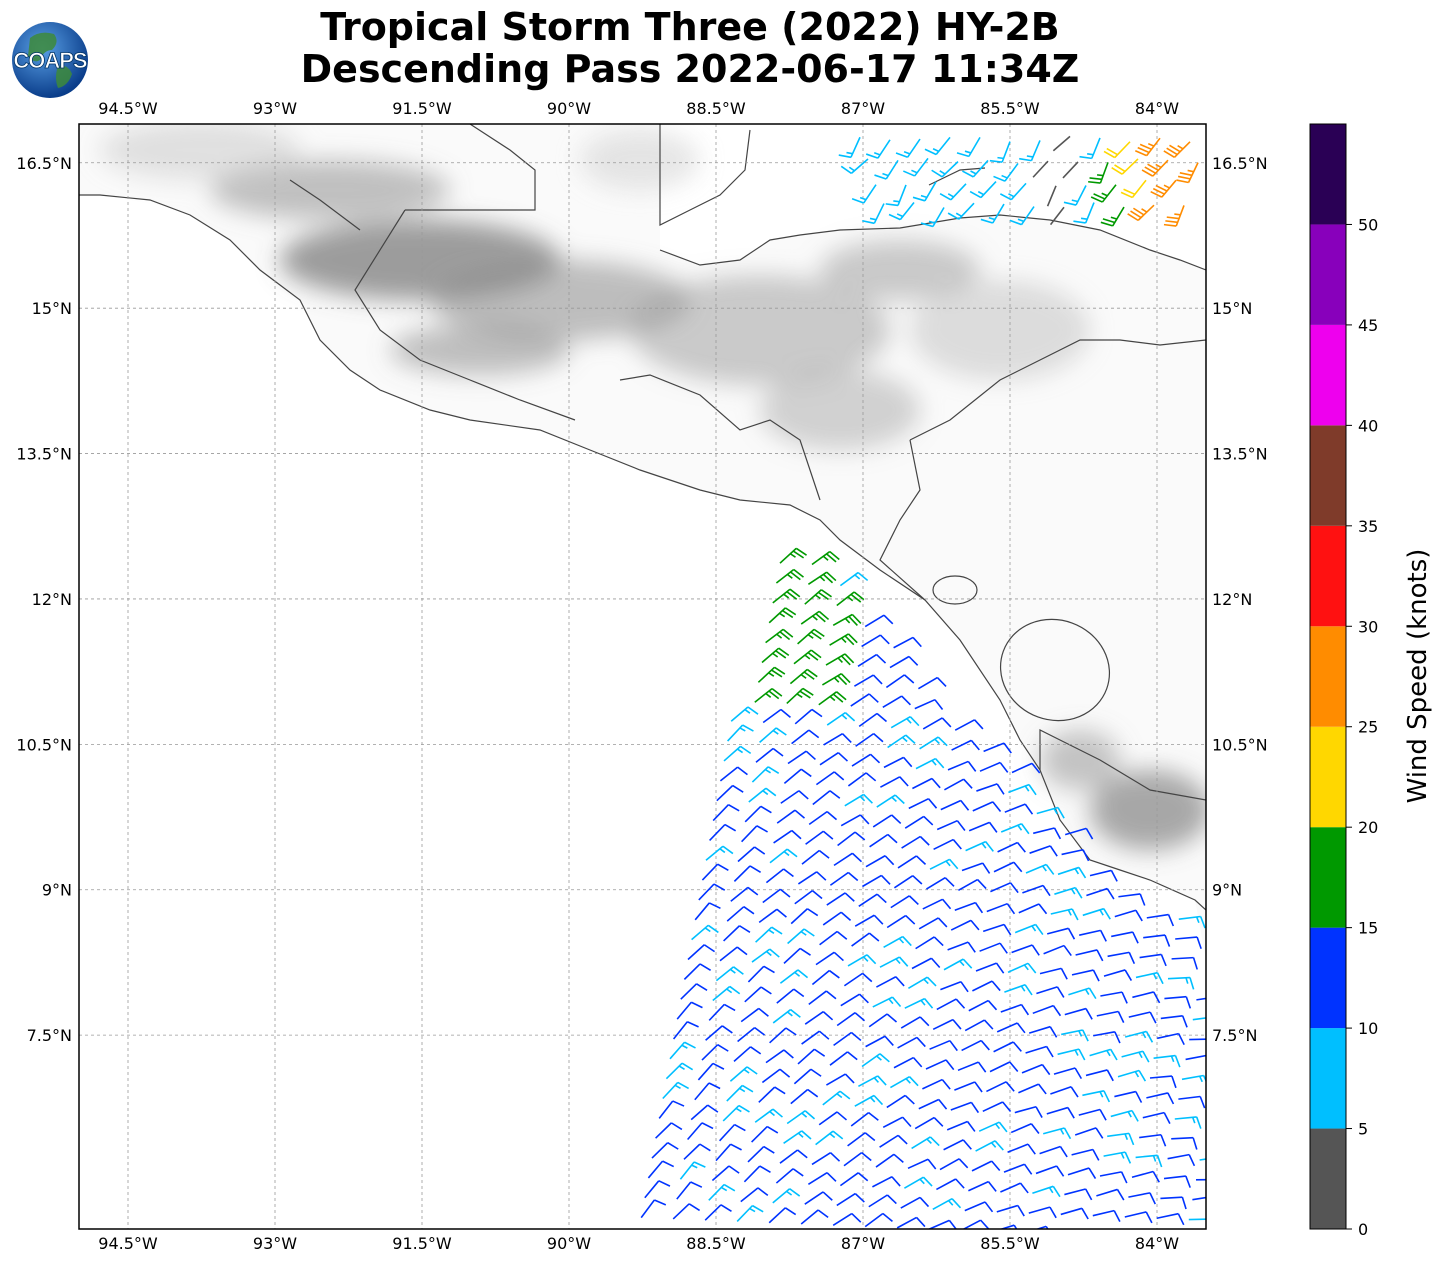 This screenshot has height=1264, width=1446. I want to click on lat-tick-label-right: 10.5°N, so click(1240, 744).